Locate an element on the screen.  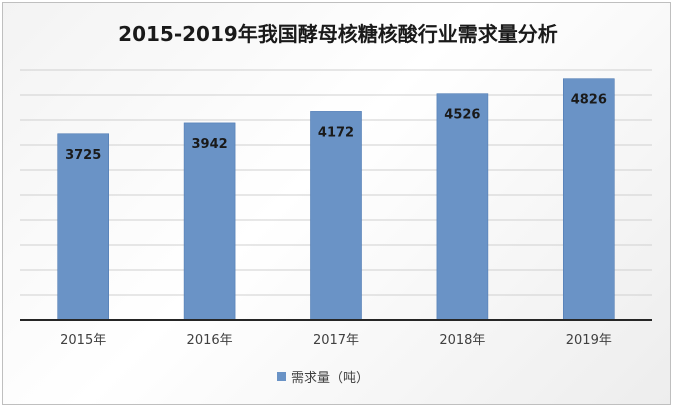
bar-value-label: 4526 is located at coordinates (462, 115).